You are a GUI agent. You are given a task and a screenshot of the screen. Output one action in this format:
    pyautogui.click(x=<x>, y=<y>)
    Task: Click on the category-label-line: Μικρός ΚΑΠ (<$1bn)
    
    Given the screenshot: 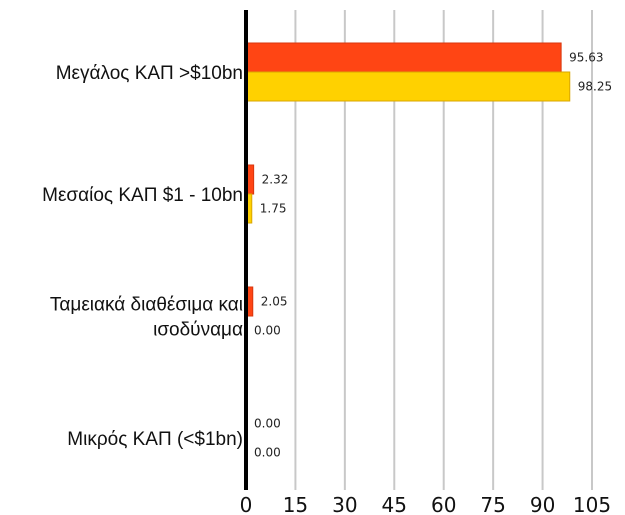 What is the action you would take?
    pyautogui.click(x=155, y=439)
    